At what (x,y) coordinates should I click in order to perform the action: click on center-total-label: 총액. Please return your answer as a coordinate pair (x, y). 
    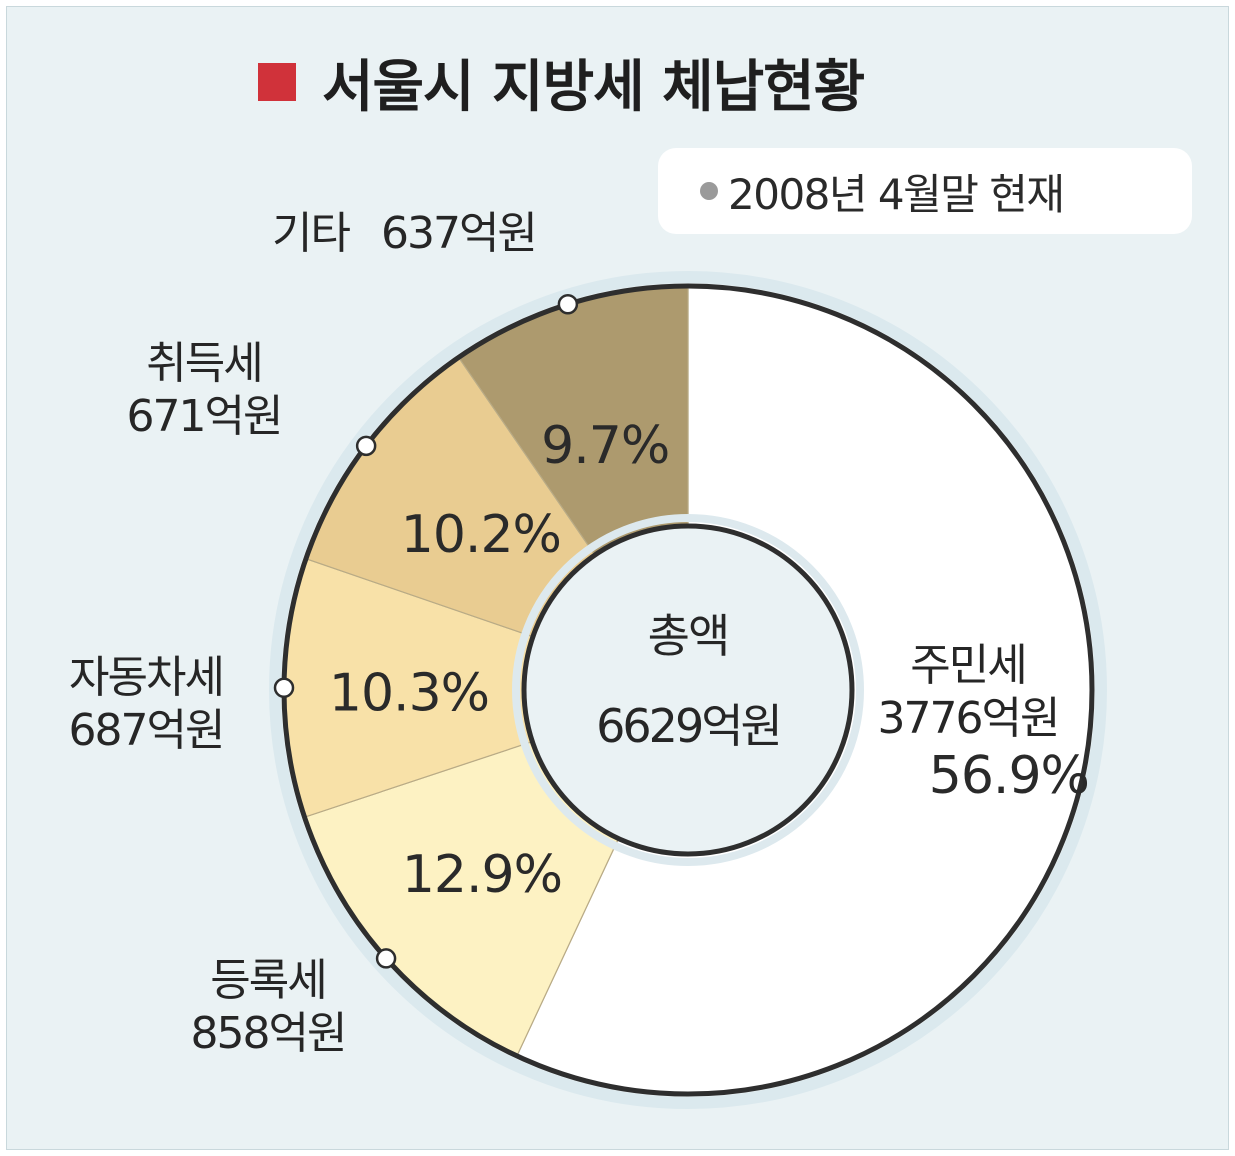
    Looking at the image, I should click on (688, 636).